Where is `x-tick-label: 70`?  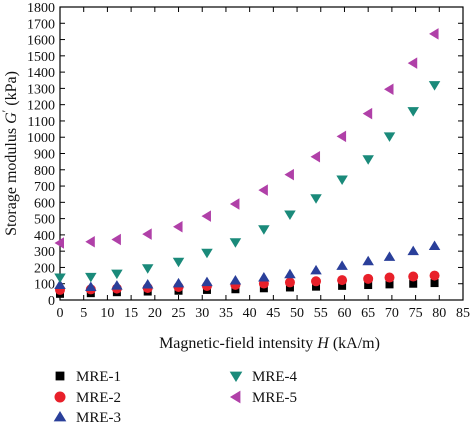
x-tick-label: 70 is located at coordinates (392, 313).